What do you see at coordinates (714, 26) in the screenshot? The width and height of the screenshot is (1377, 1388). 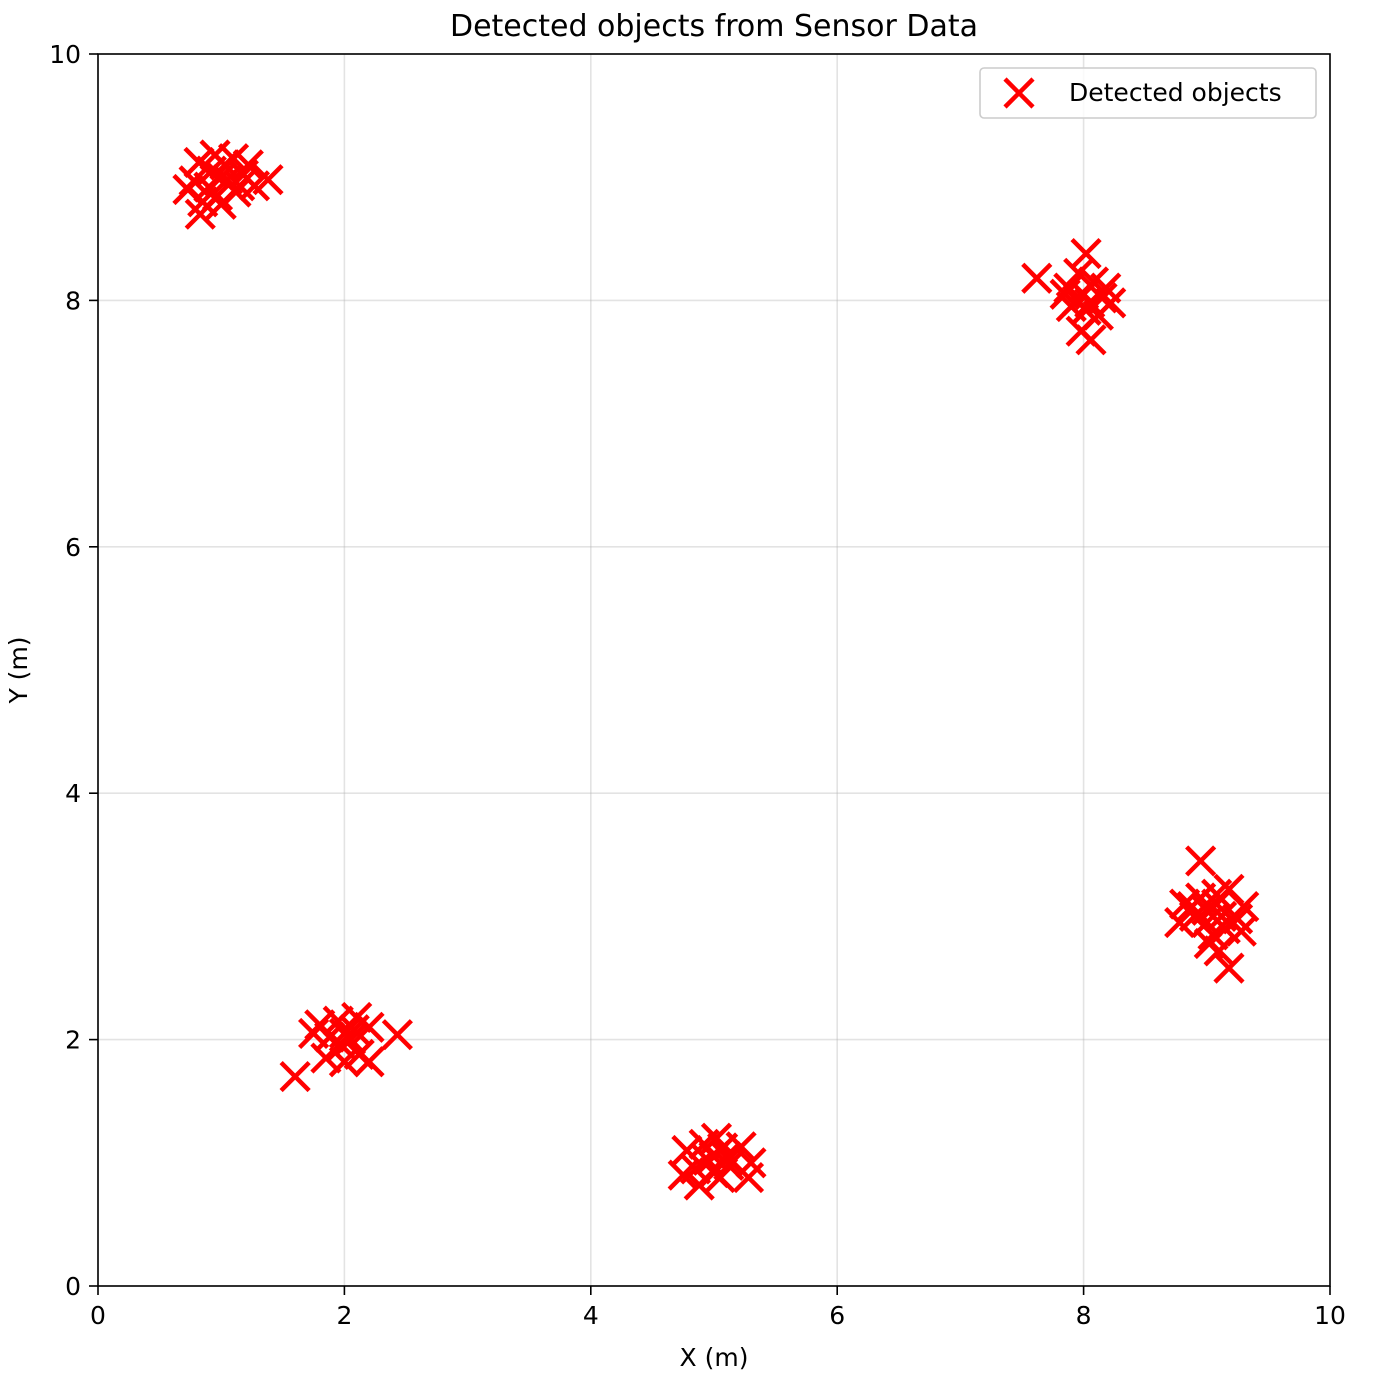 I see `chart-title: Detected objects from Sensor Data` at bounding box center [714, 26].